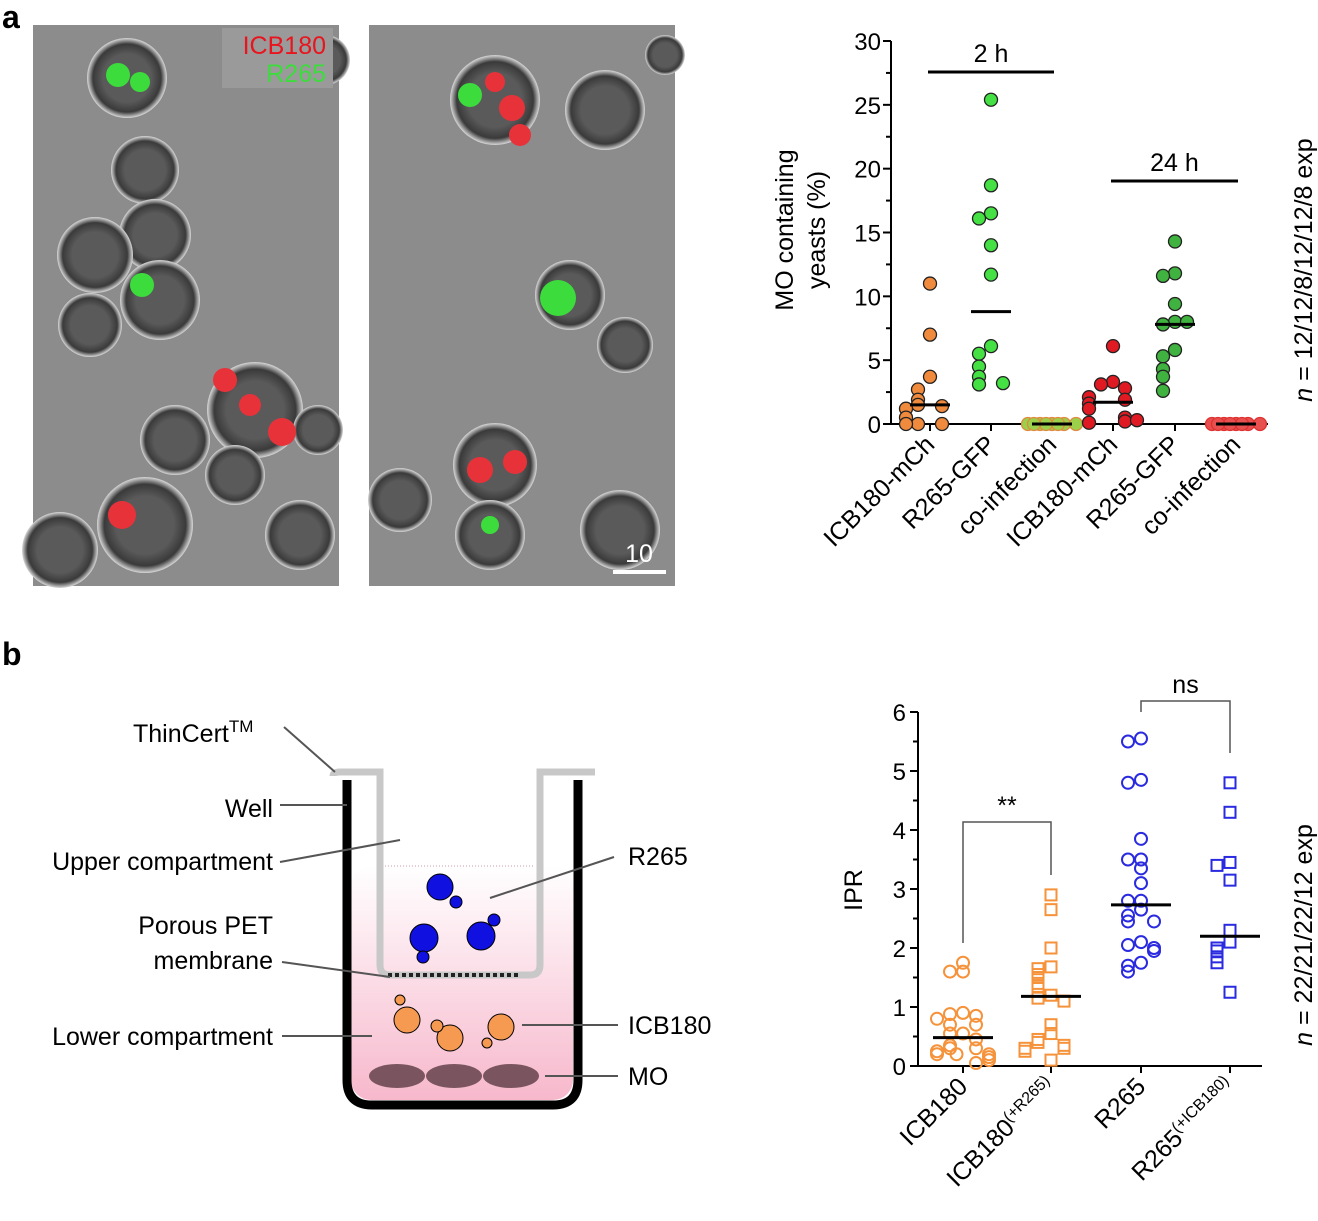 Image resolution: width=1318 pixels, height=1221 pixels. Describe the element at coordinates (658, 857) in the screenshot. I see `label-r265: R265` at that location.